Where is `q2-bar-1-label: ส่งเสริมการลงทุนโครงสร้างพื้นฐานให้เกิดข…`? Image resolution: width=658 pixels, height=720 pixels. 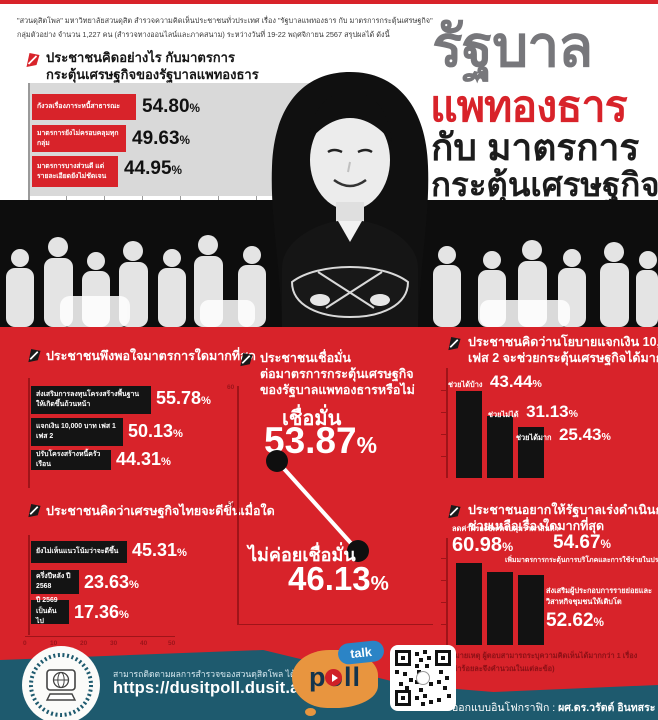
q2-bar-1-label: ส่งเสริมการลงทุนโครงสร้างพื้นฐานให้เกิดข… is located at coordinates (88, 399).